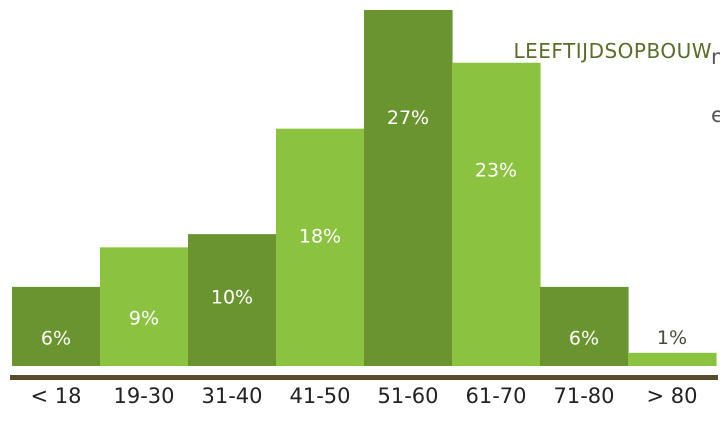  Describe the element at coordinates (144, 319) in the screenshot. I see `bar-value-label-2: 9%` at that location.